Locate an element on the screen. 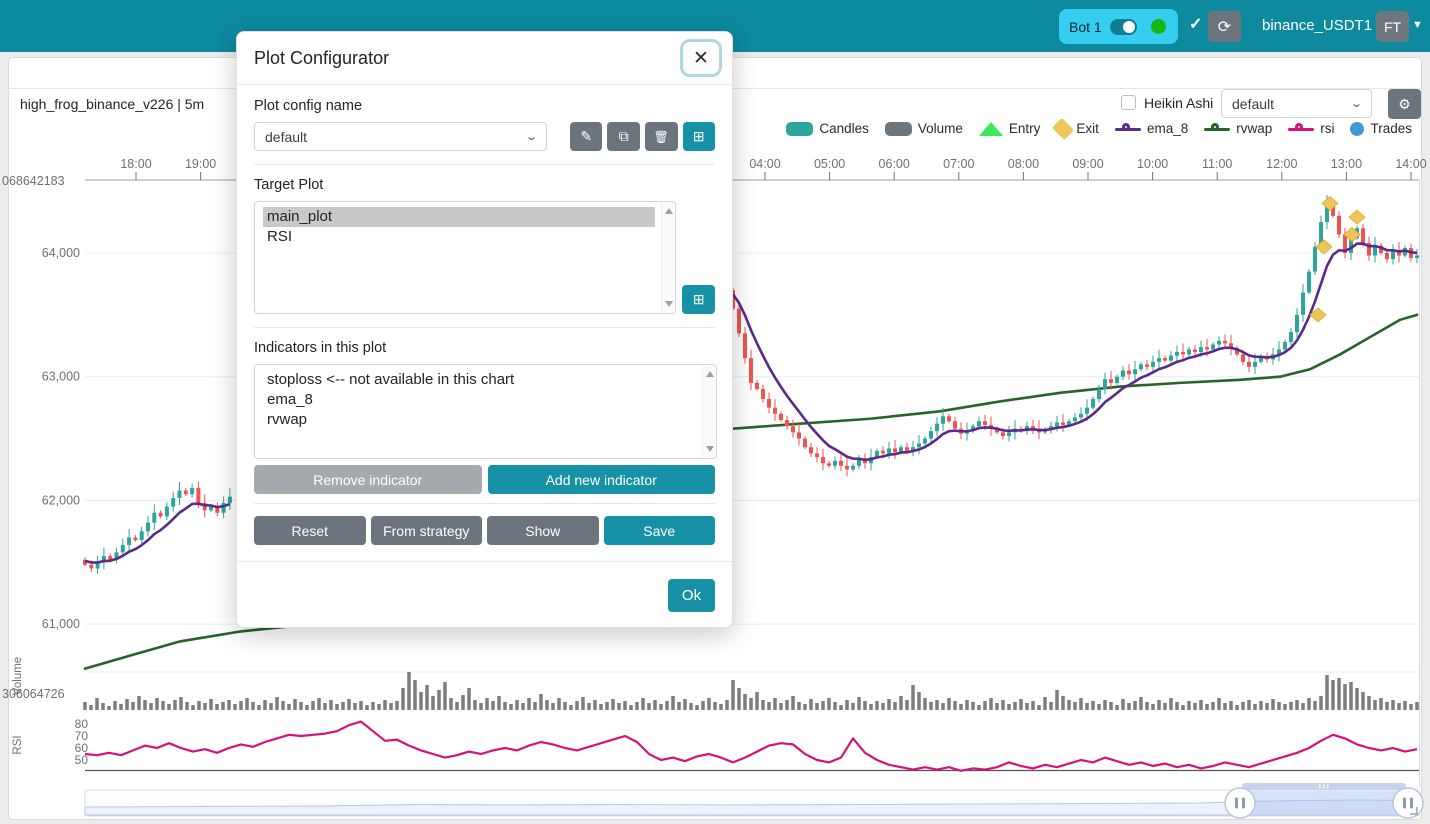 The height and width of the screenshot is (824, 1430). indicators-label: Indicators in this plot is located at coordinates (320, 348).